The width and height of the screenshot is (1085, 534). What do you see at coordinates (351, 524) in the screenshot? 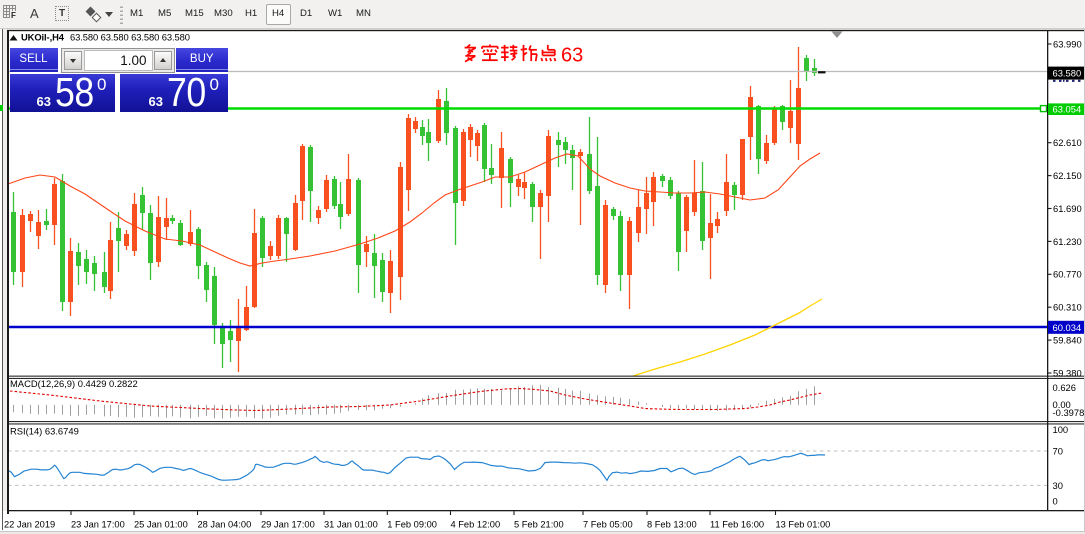
I see `svg-text: 31 Jan 01:00` at bounding box center [351, 524].